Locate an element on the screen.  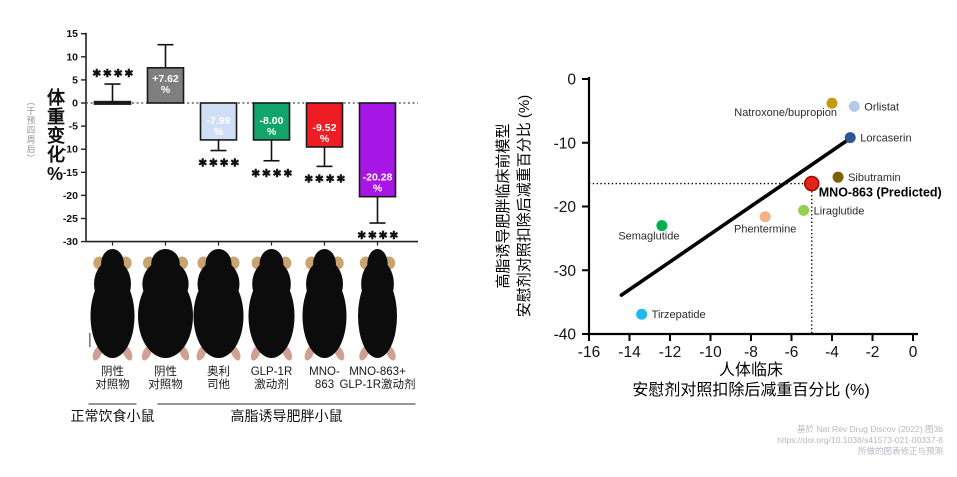
right-x-axis-label-line2: 安慰剂对照扣除后减重百分比 (%) is located at coordinates (751, 390).